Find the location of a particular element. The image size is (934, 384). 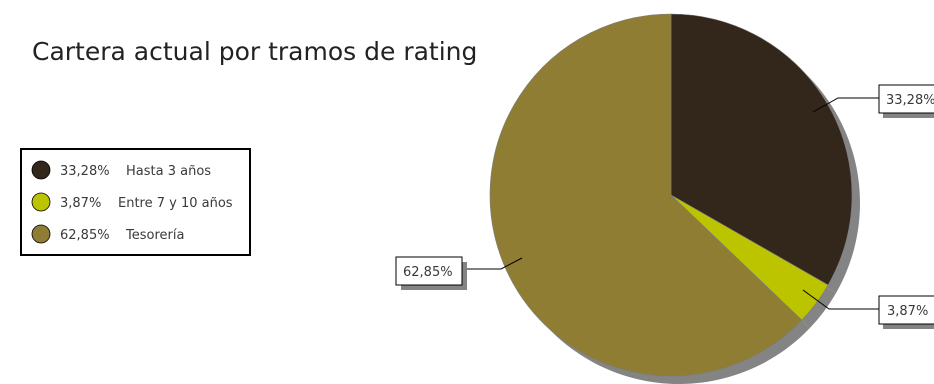

legend-label-1: Entre 7 y 10 años is located at coordinates (175, 203).